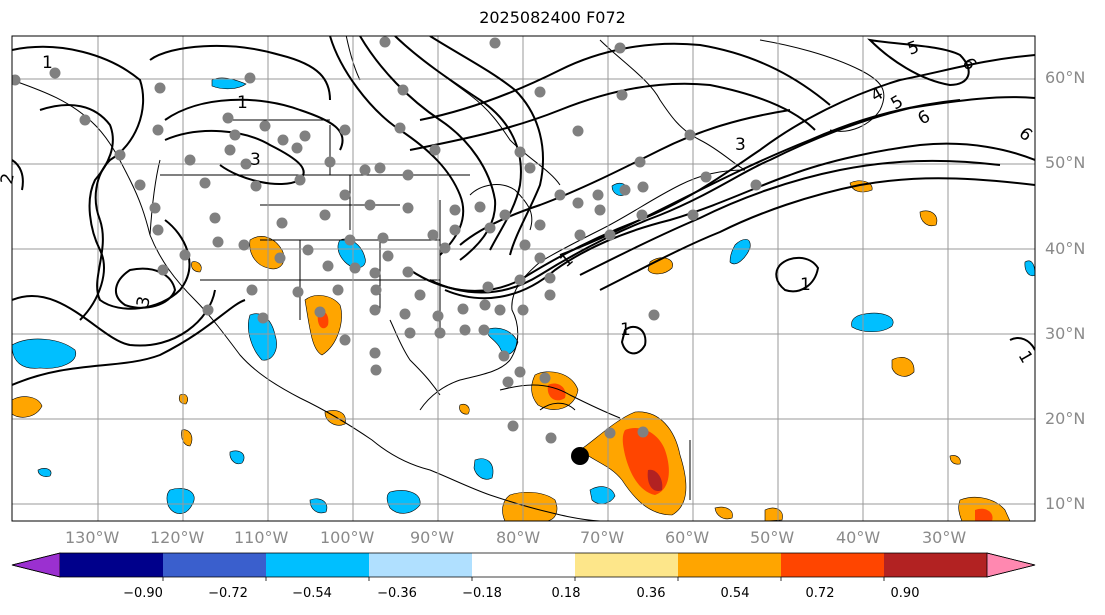 Image resolution: width=1105 pixels, height=615 pixels. I want to click on colorbar, so click(523, 566).